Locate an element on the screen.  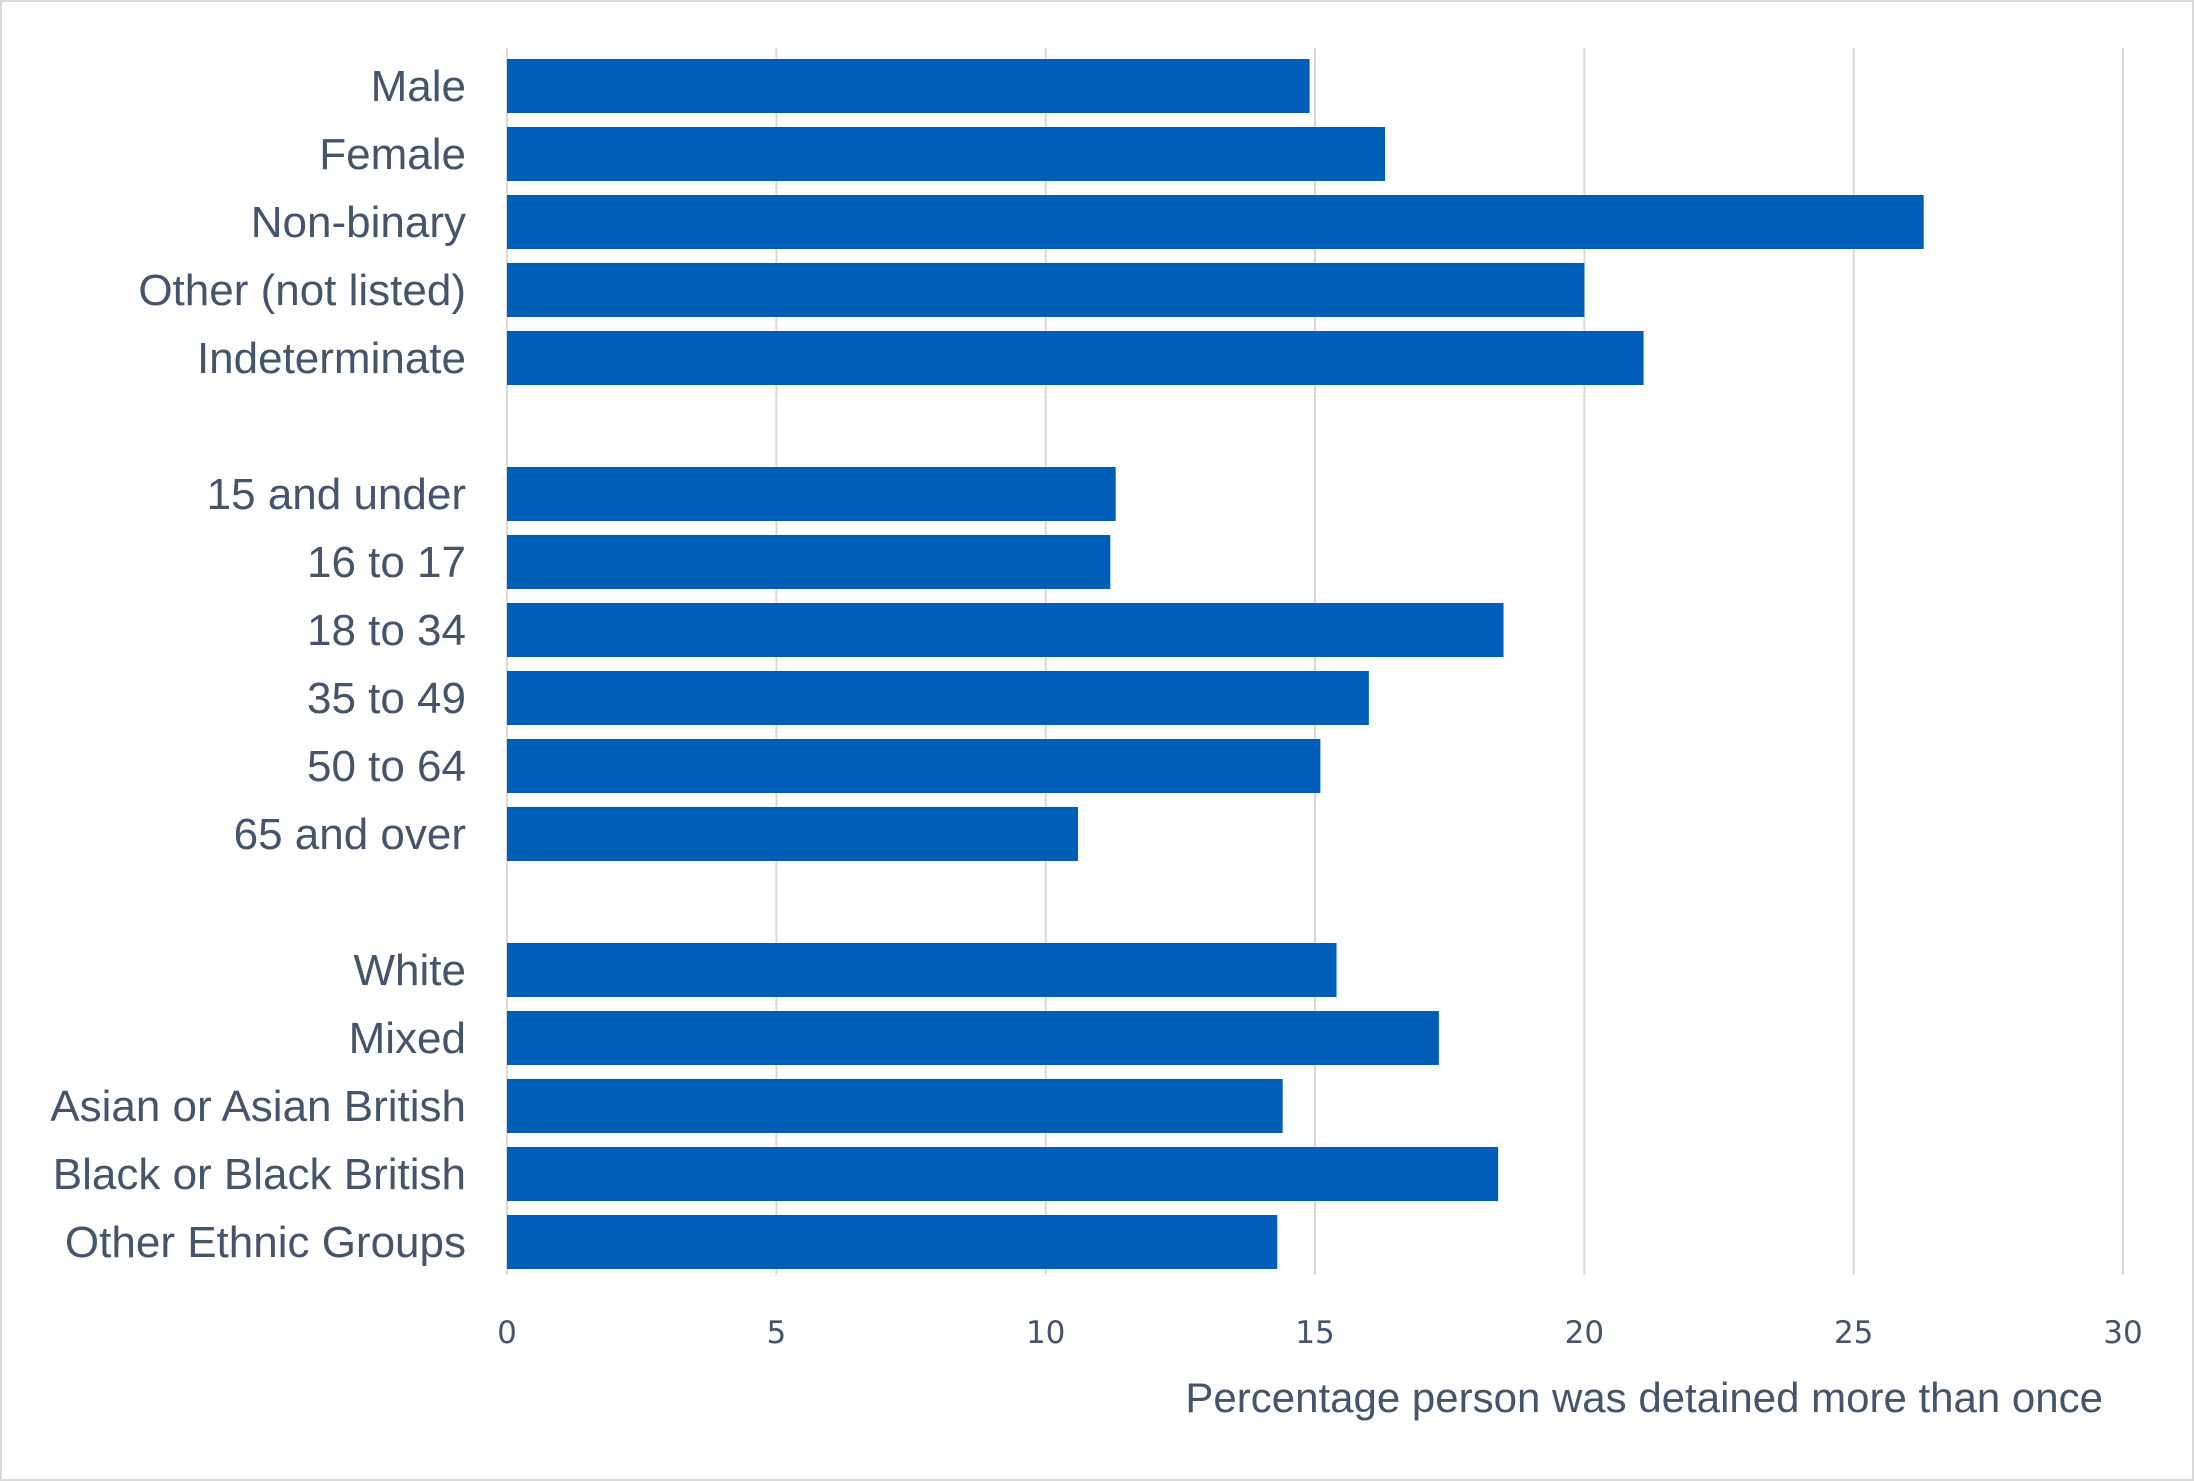
category-label: 35 to 49 is located at coordinates (386, 698).